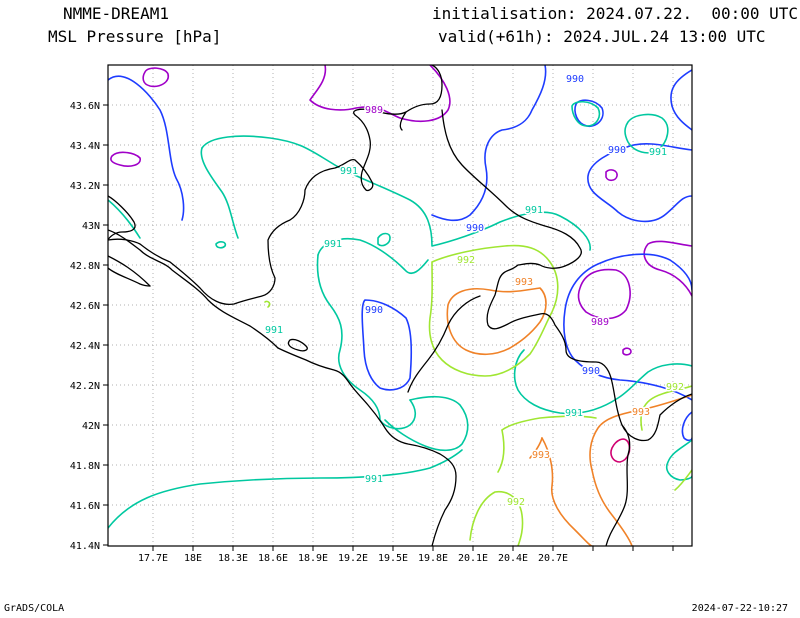  What do you see at coordinates (233, 558) in the screenshot?
I see `lon-label: 18.3E` at bounding box center [233, 558].